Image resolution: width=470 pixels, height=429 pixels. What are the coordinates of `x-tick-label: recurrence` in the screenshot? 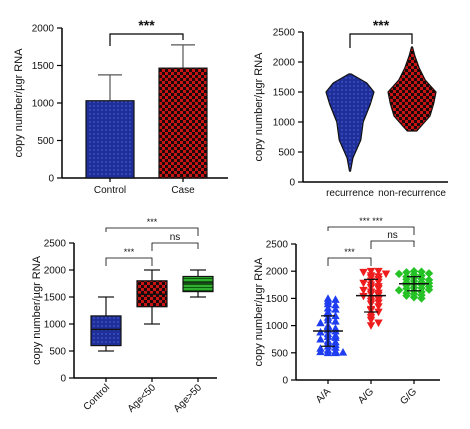 It's located at (350, 193).